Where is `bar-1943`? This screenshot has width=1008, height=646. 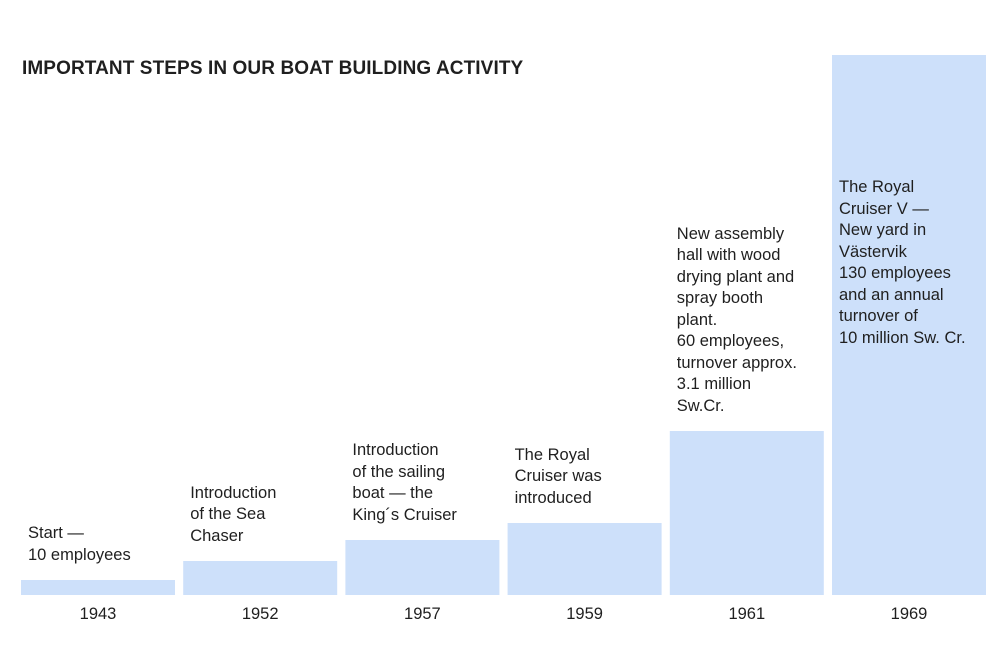 bar-1943 is located at coordinates (98, 587).